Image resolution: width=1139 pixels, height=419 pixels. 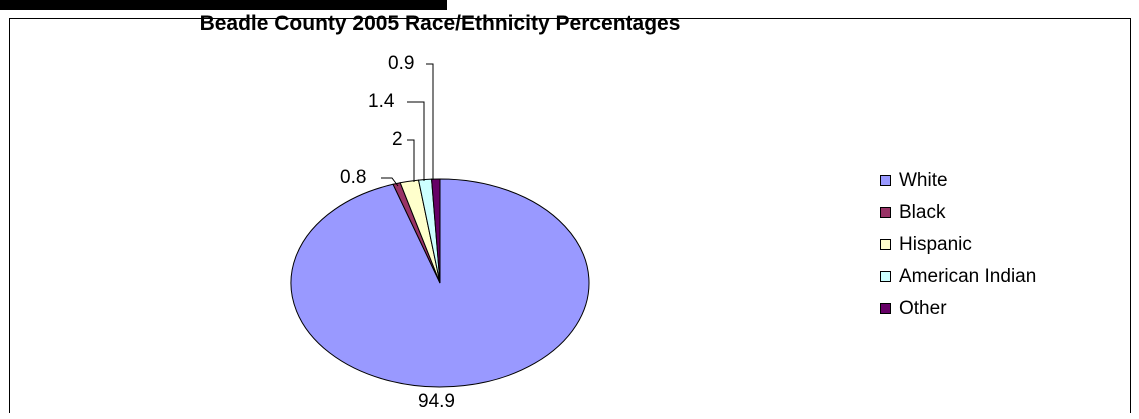 I want to click on leader-line-black, so click(x=390, y=182).